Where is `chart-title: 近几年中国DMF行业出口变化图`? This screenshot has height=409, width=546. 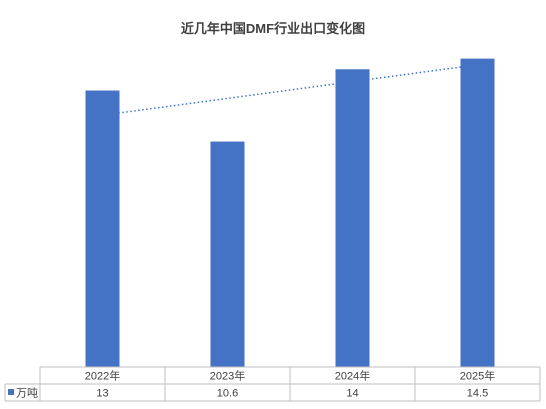
chart-title: 近几年中国DMF行业出口变化图 is located at coordinates (273, 28).